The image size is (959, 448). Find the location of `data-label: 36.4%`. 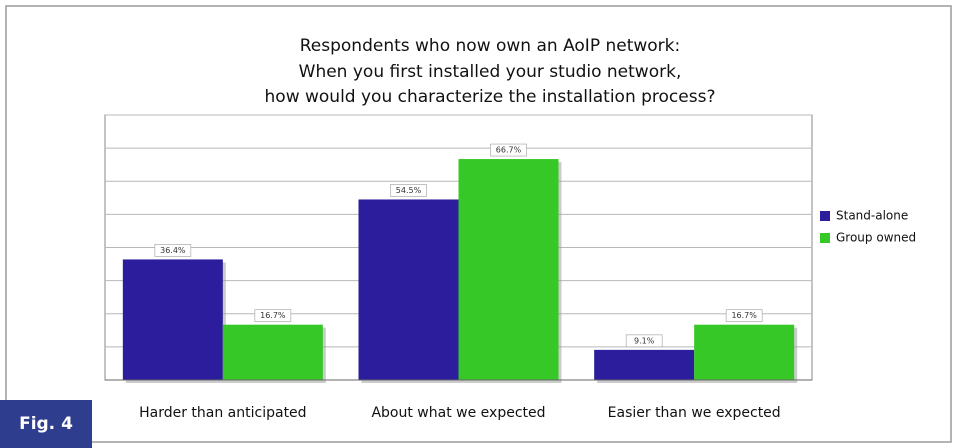

data-label: 36.4% is located at coordinates (173, 250).